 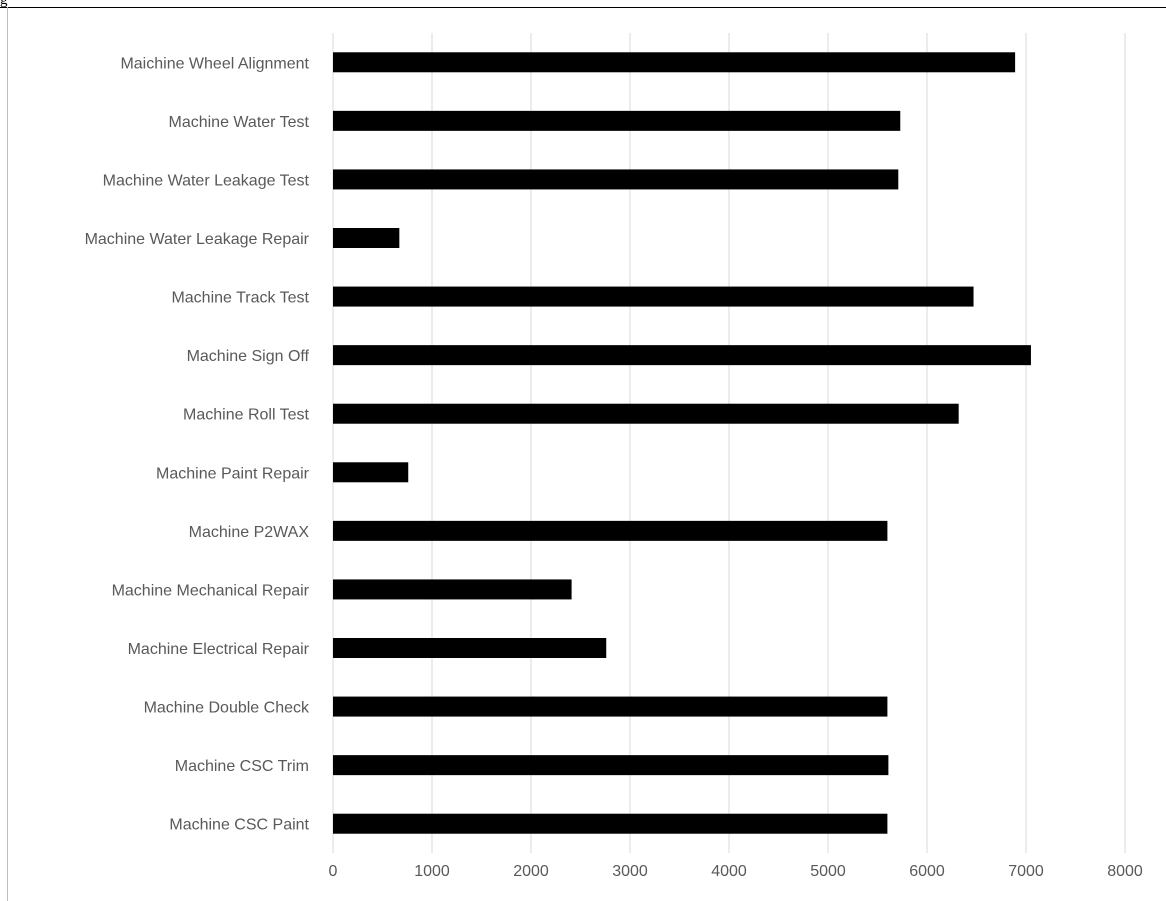 I want to click on x-tick-label: 8000, so click(x=1125, y=871).